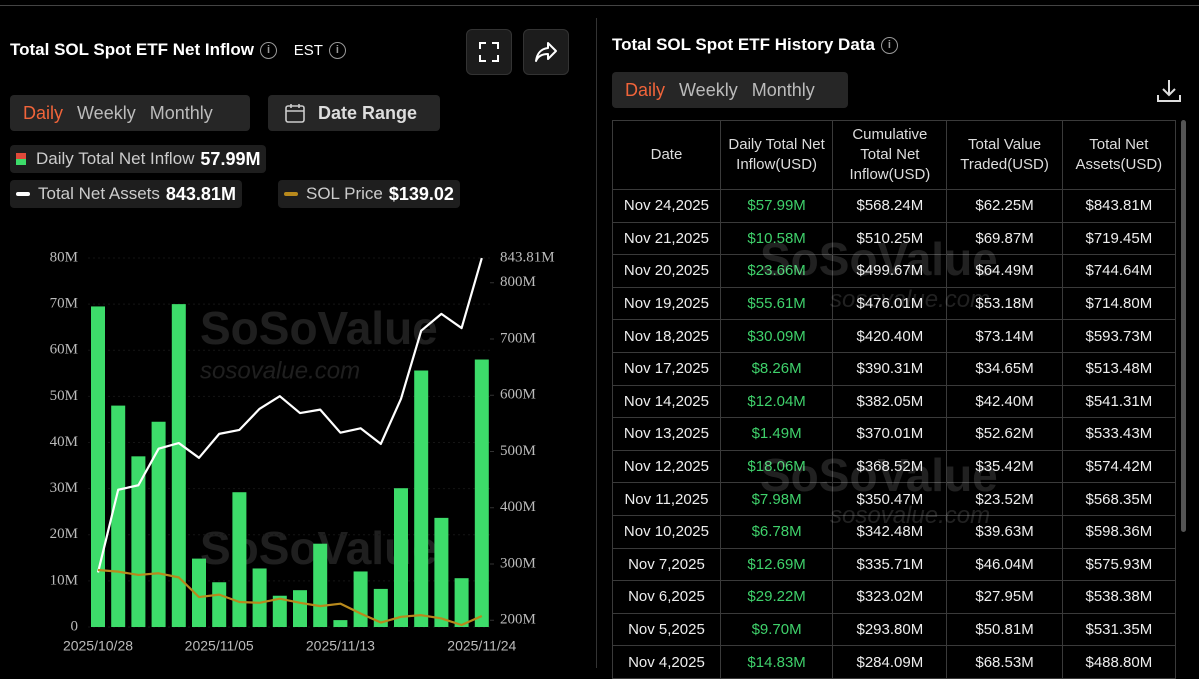  Describe the element at coordinates (290, 597) in the screenshot. I see `line` at that location.